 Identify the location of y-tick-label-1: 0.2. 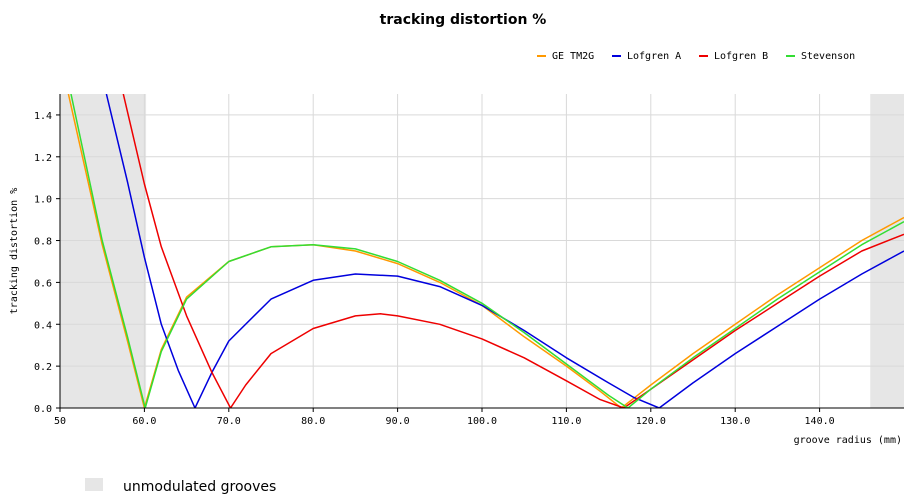
(43, 367).